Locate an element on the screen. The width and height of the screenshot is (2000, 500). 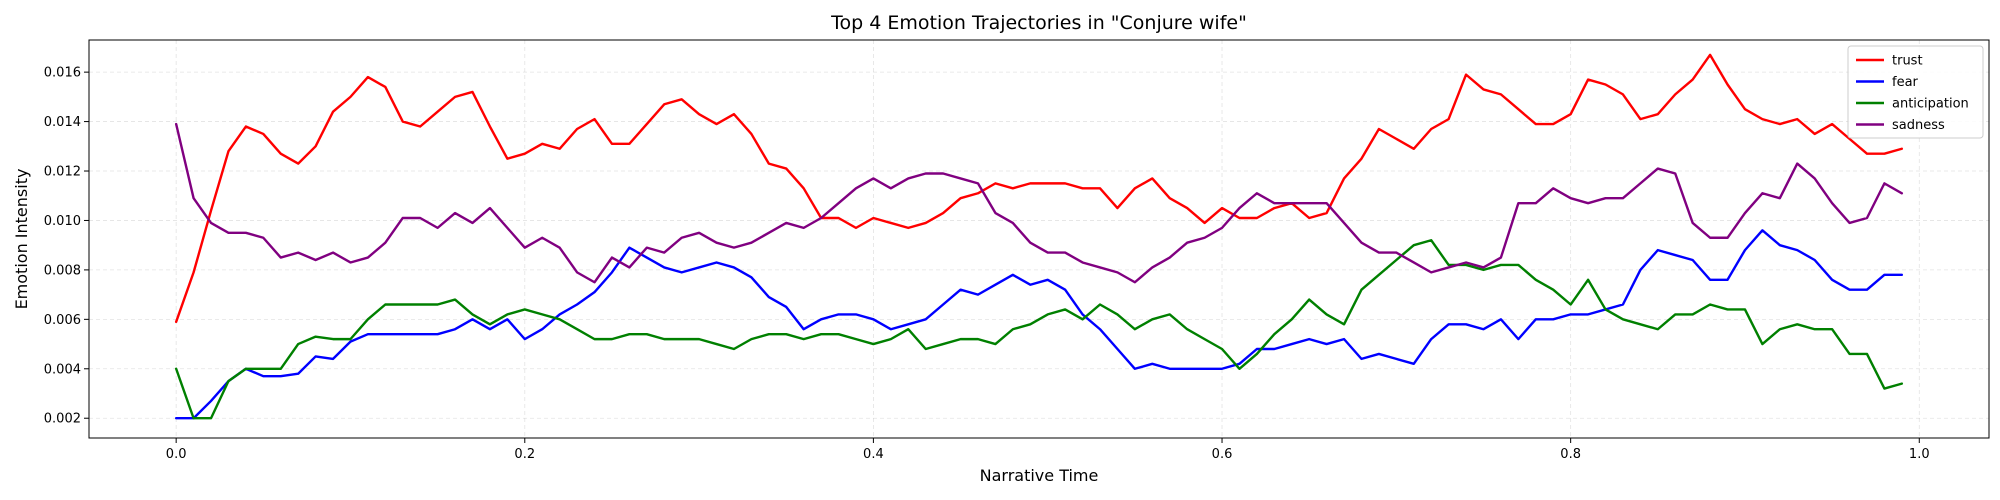
legend-label-fear: fear is located at coordinates (1905, 82).